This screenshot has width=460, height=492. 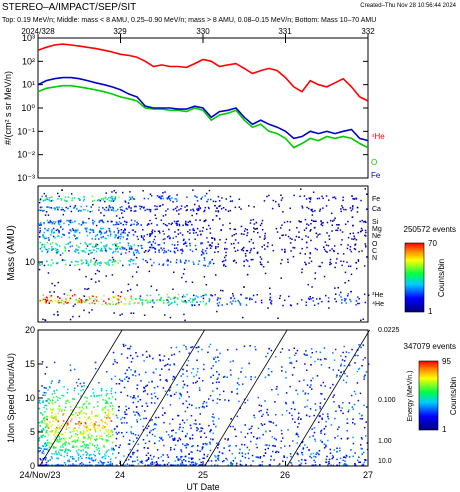 What do you see at coordinates (375, 244) in the screenshot?
I see `element-label-o: O` at bounding box center [375, 244].